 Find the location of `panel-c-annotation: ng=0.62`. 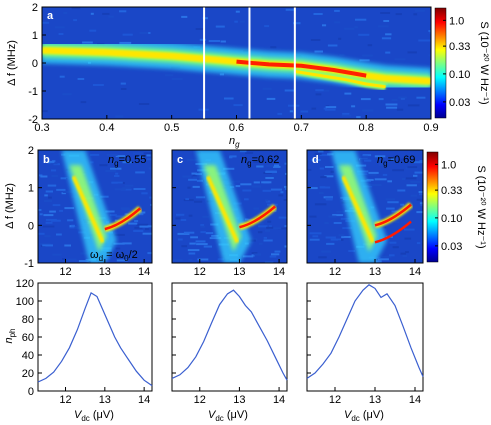

panel-c-annotation: ng=0.62 is located at coordinates (260, 161).